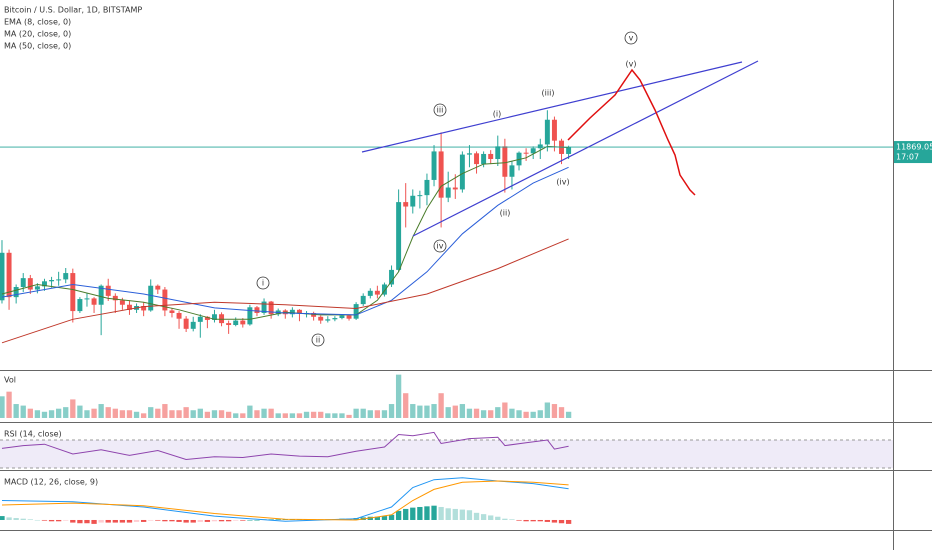 This screenshot has width=932, height=550. Describe the element at coordinates (440, 110) in the screenshot. I see `wave-circle` at that location.